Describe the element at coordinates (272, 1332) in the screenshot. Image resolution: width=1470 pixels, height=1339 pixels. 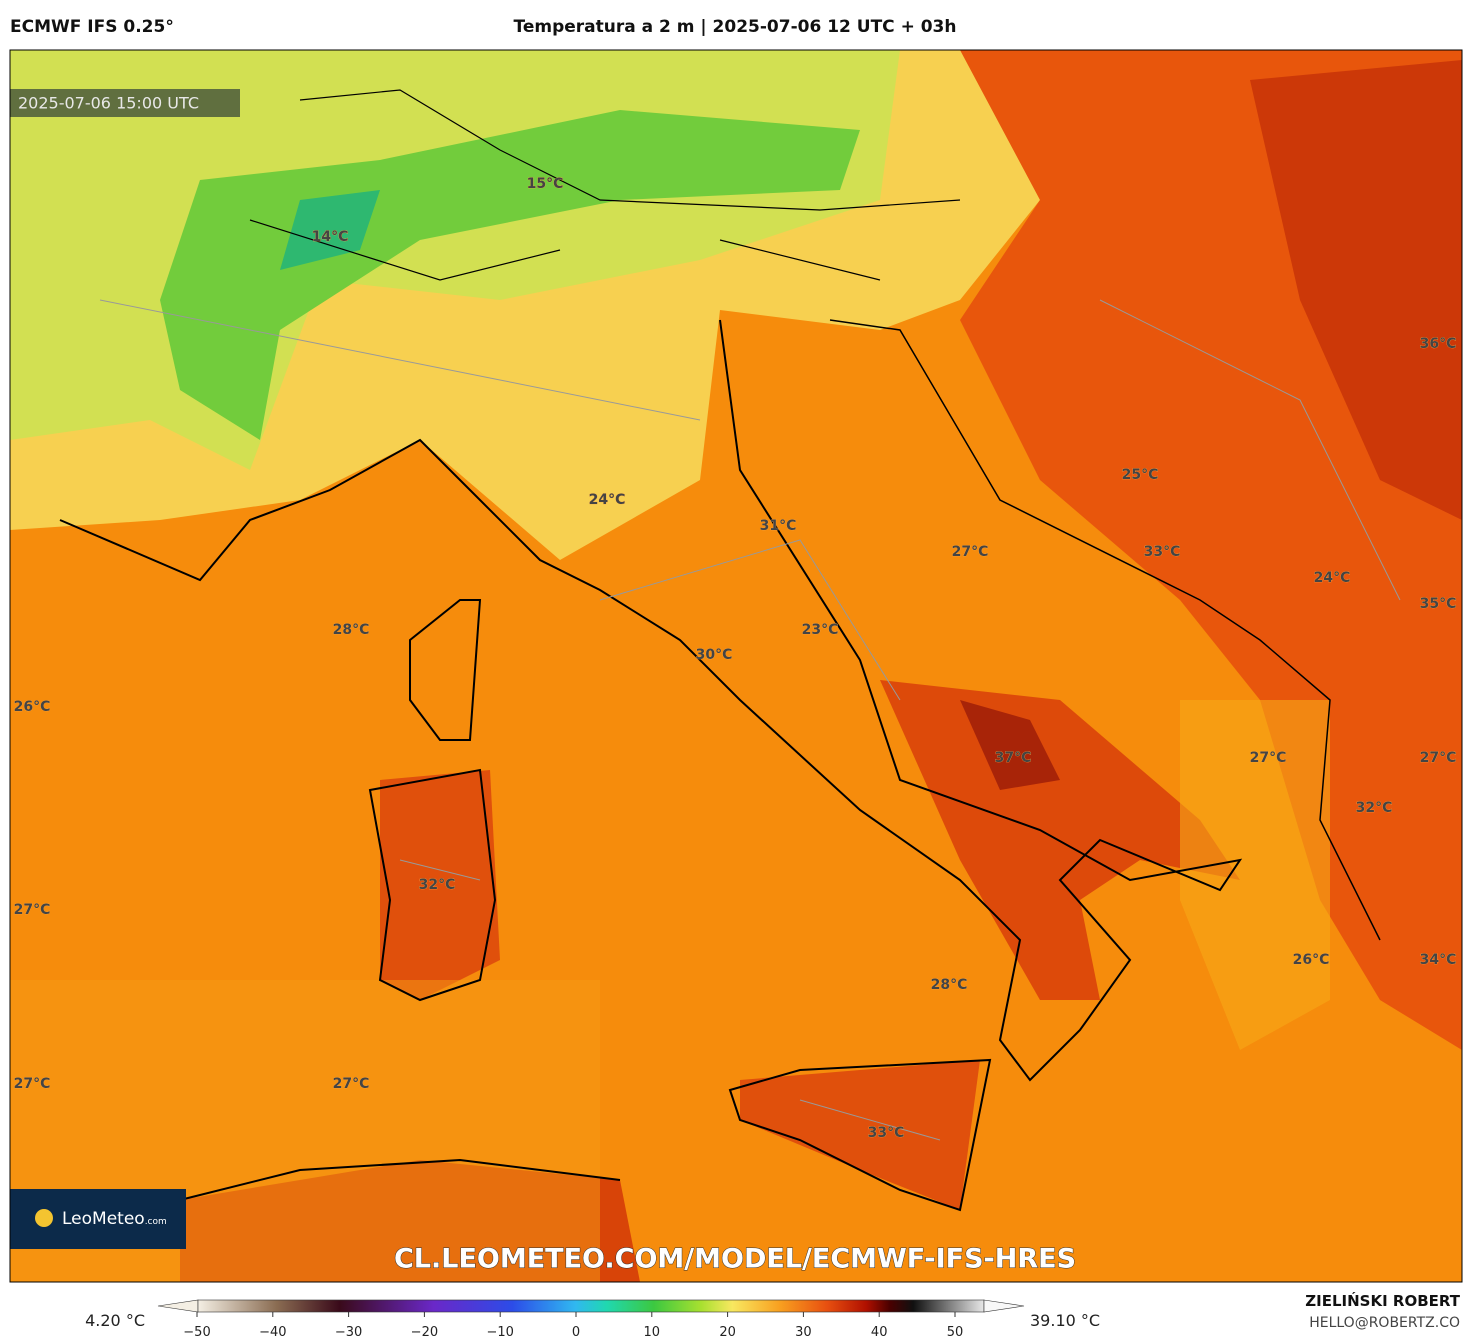
I see `colorbar-tick-label: −40` at that location.